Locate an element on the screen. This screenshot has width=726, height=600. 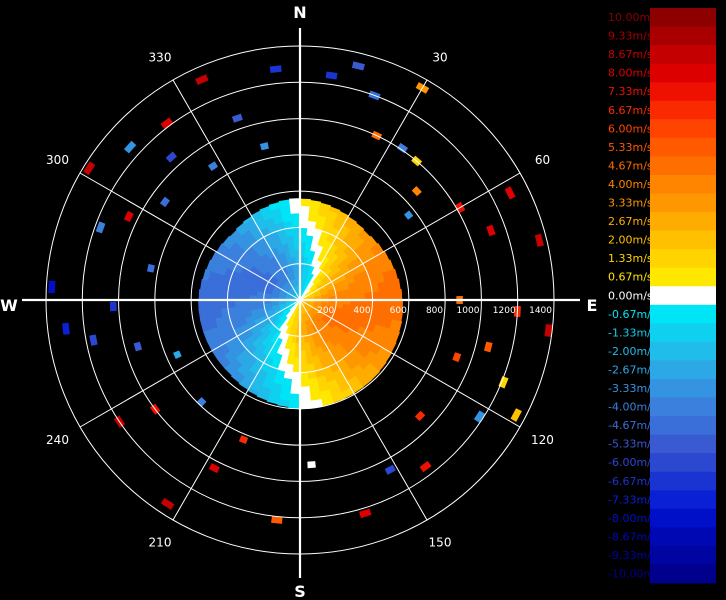
colorbar-label: -6.67m/s is located at coordinates (632, 481).